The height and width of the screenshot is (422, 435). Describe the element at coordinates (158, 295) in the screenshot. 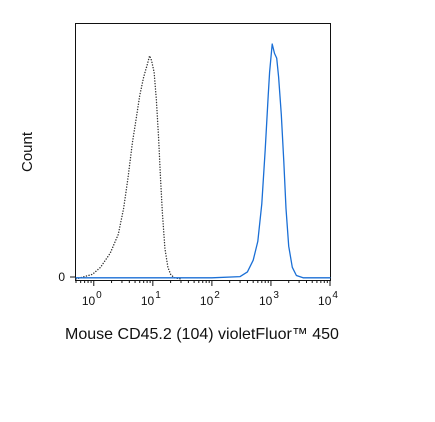

I see `x-tick-exponent: 1` at that location.